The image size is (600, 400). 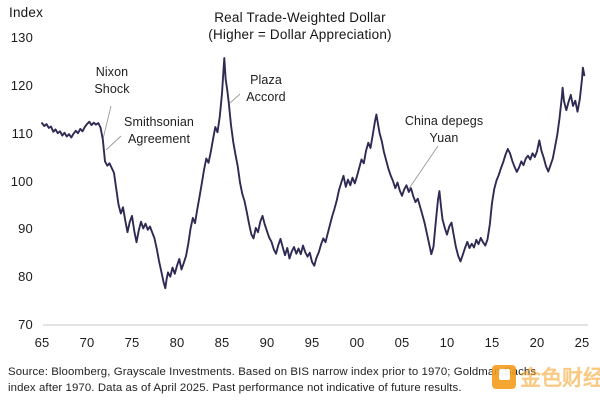 I want to click on watermark: 金色财经, so click(x=546, y=377).